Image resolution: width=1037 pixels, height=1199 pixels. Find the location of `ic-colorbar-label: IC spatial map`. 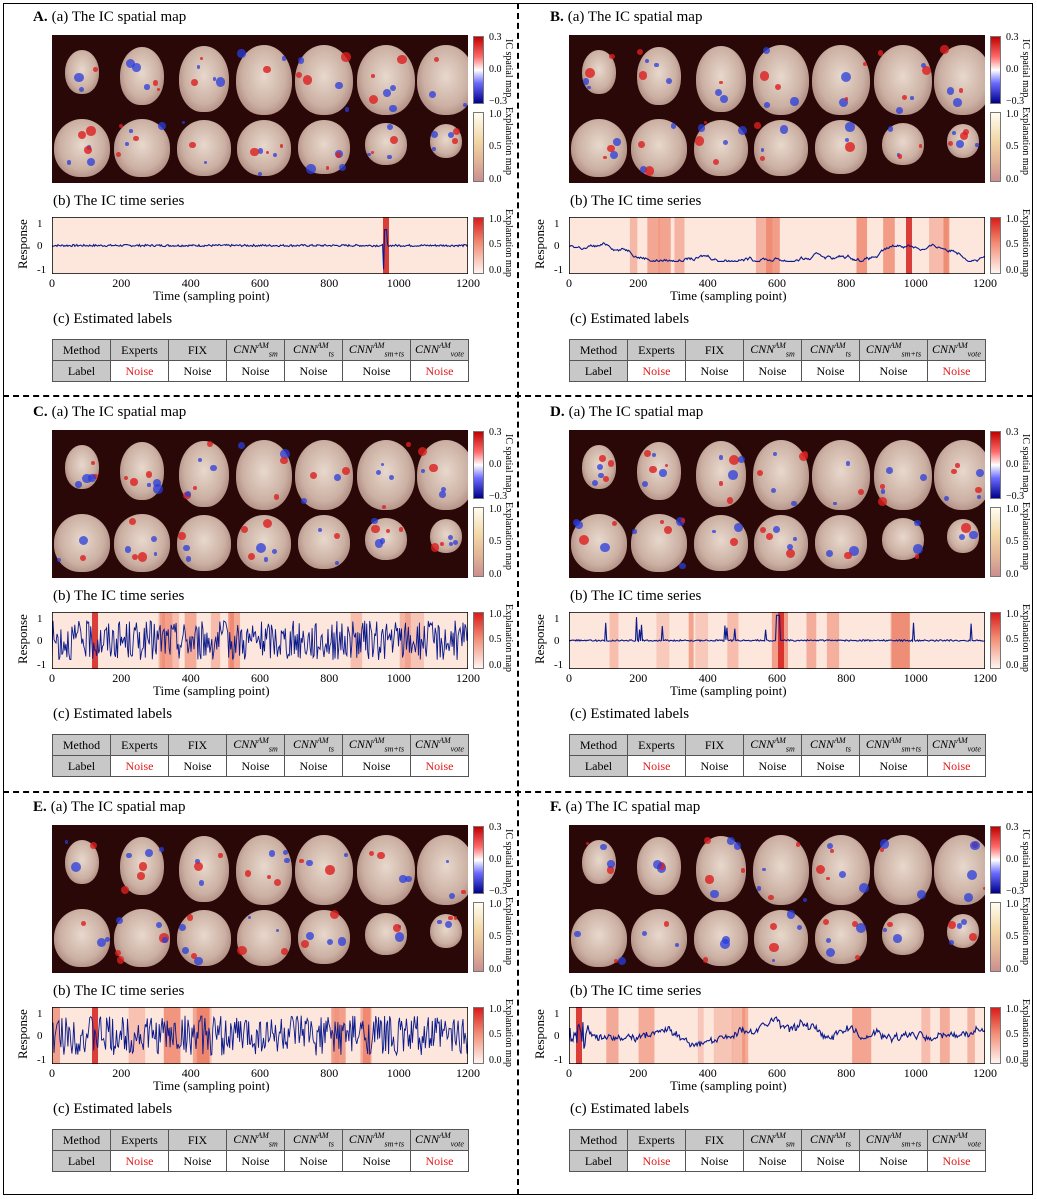

ic-colorbar-label: IC spatial map is located at coordinates (508, 68).